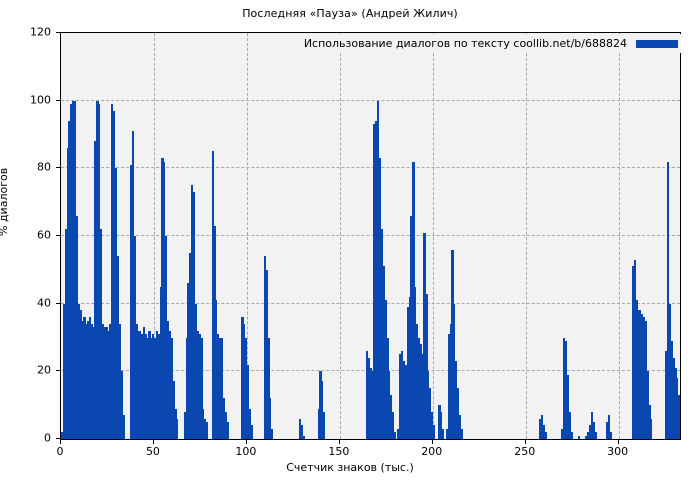 The height and width of the screenshot is (480, 700). Describe the element at coordinates (246, 451) in the screenshot. I see `x-tick-label: 100` at that location.